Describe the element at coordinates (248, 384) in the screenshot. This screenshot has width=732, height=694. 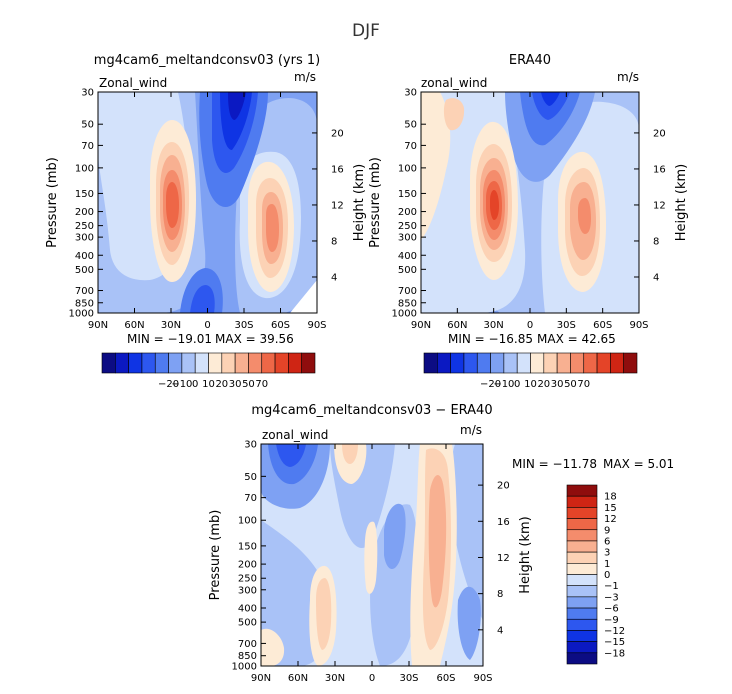
I see `colorbar-label: 50` at that location.